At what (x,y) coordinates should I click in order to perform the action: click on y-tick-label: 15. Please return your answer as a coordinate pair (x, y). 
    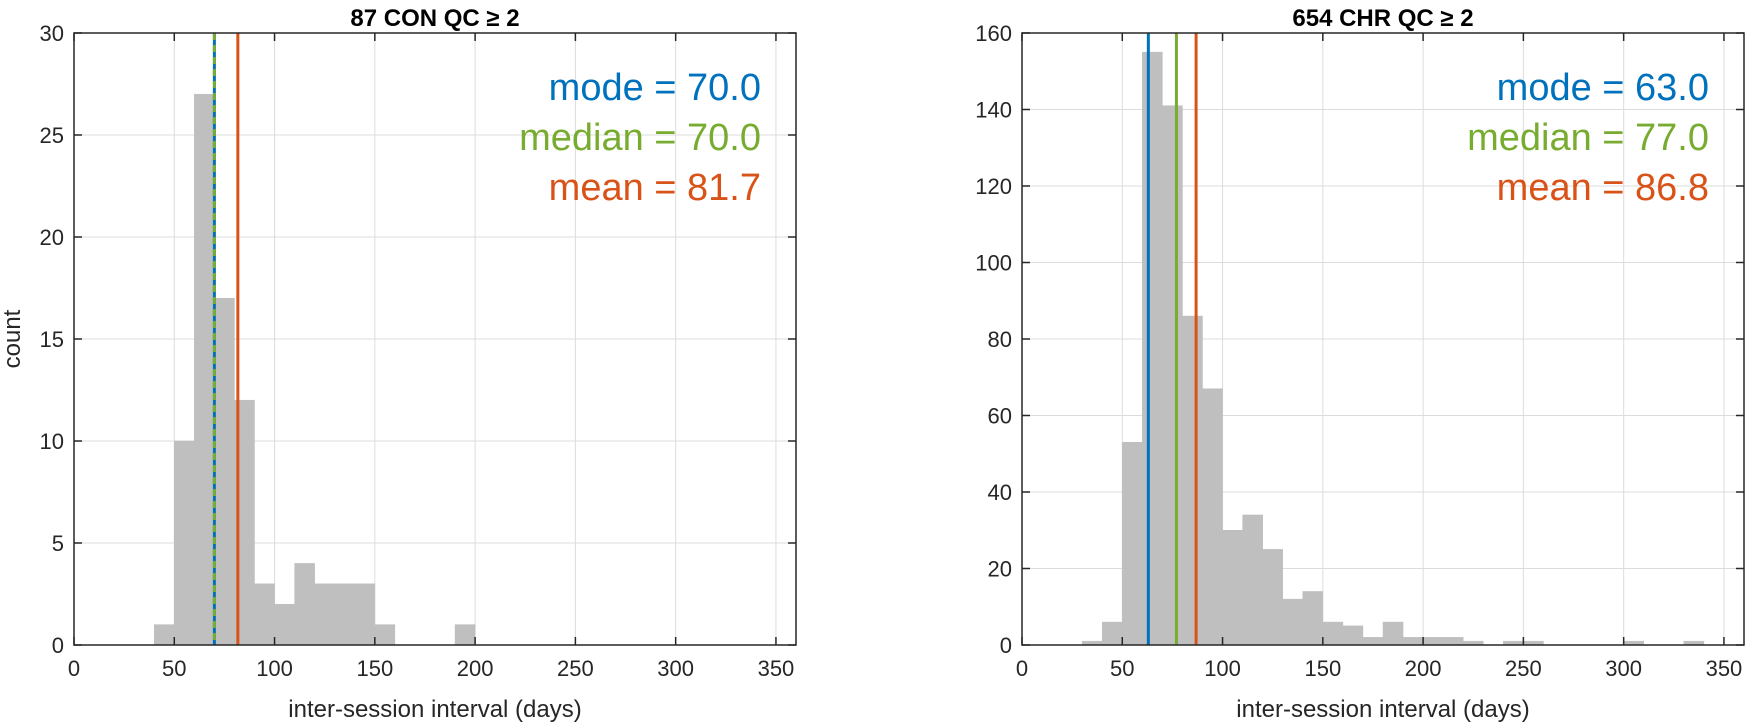
    Looking at the image, I should click on (52, 339).